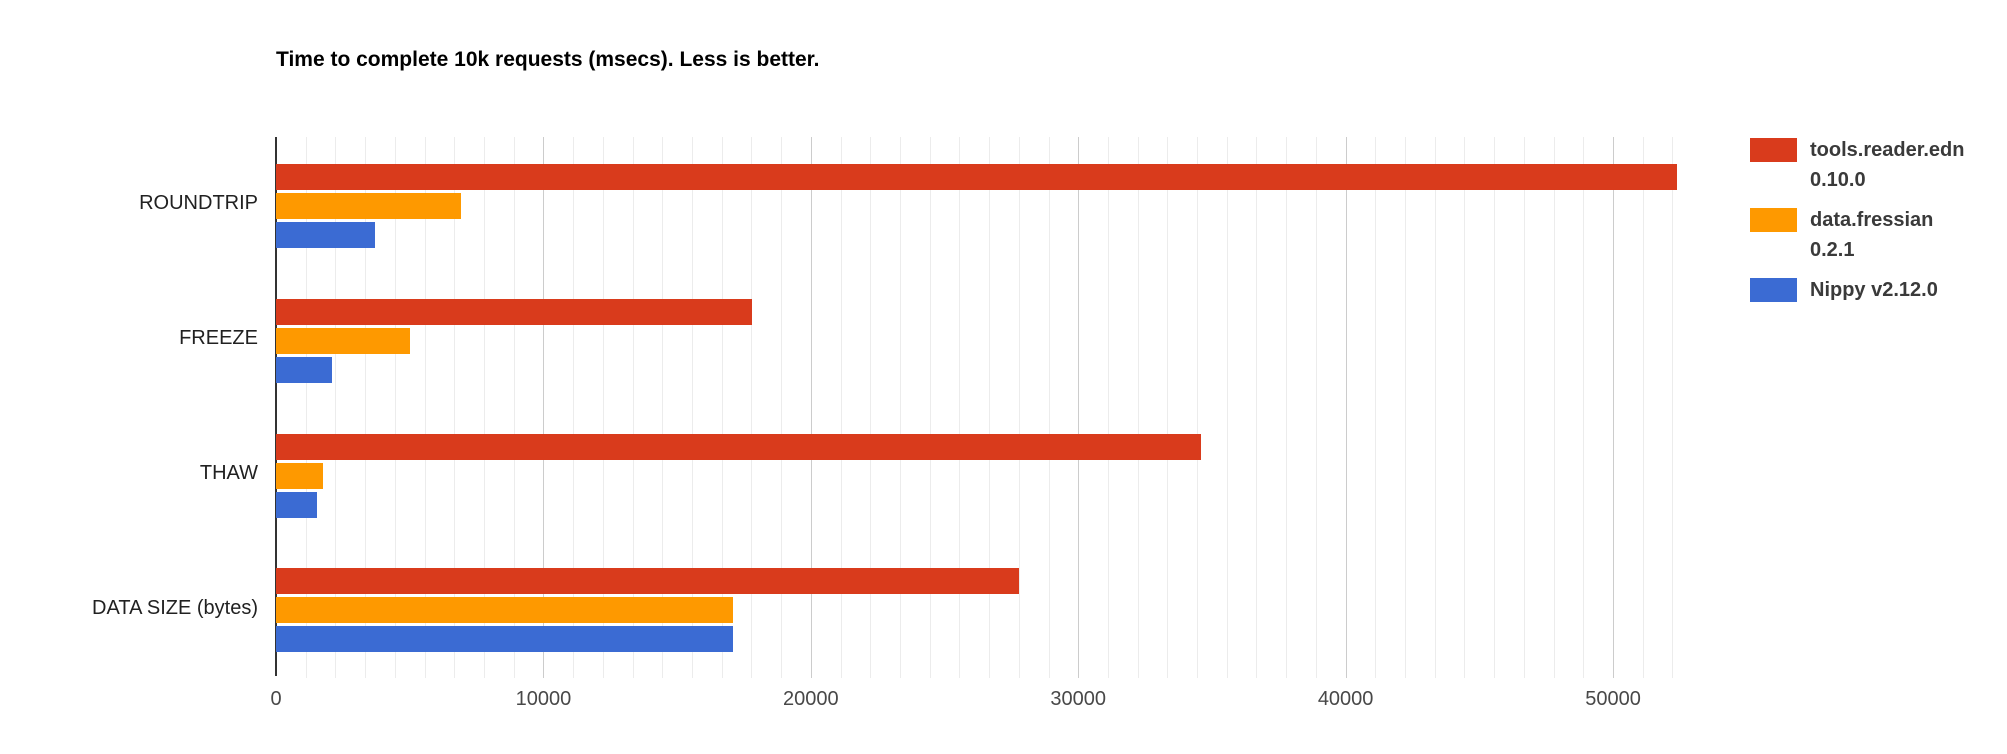 This screenshot has width=2007, height=754. What do you see at coordinates (543, 699) in the screenshot?
I see `x-tick-label: 10000` at bounding box center [543, 699].